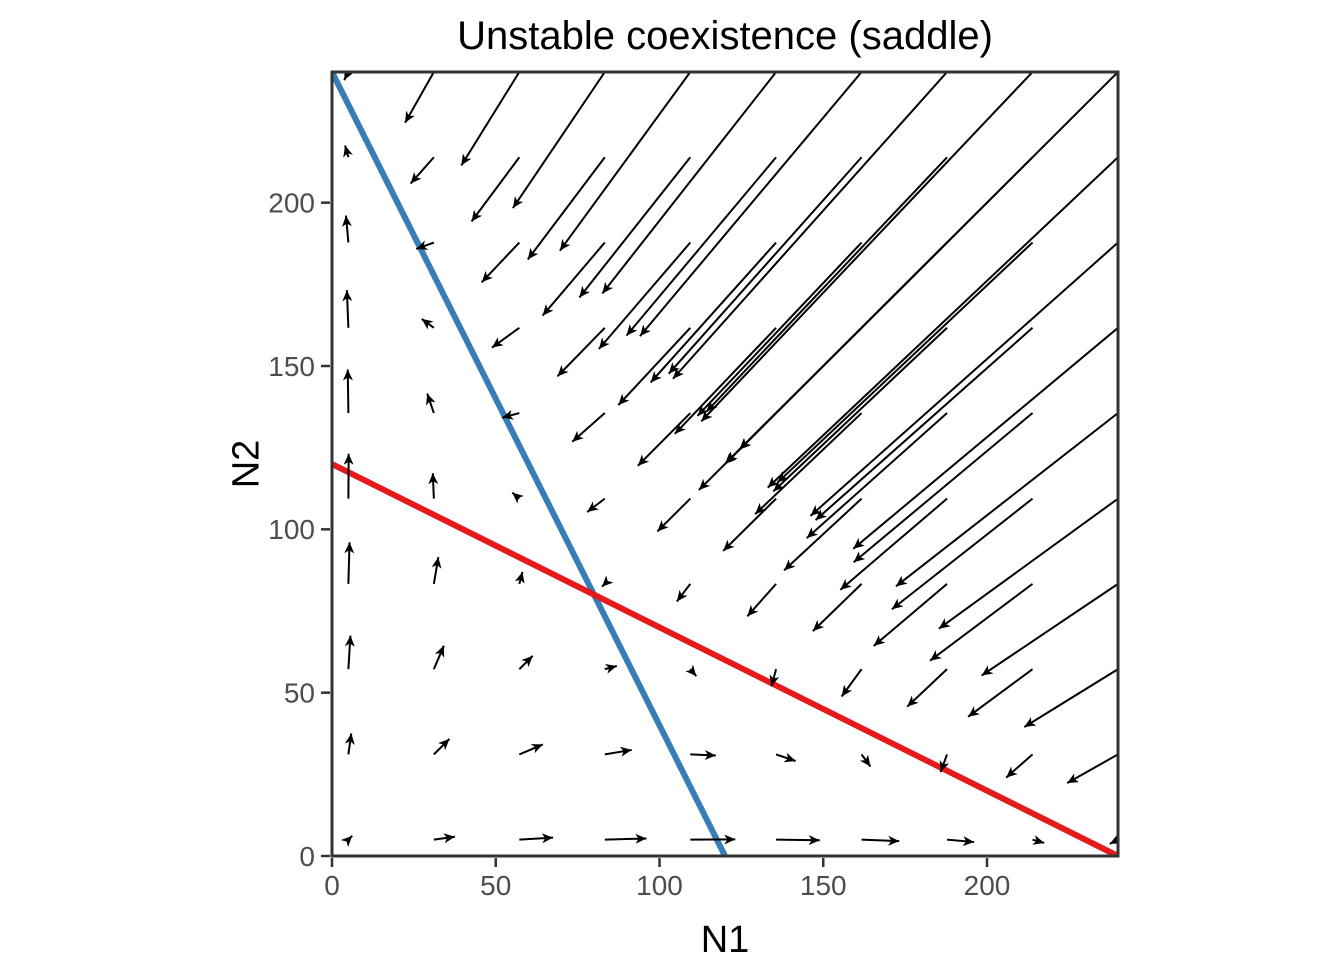  I want to click on y-tick-label: 150, so click(291, 366).